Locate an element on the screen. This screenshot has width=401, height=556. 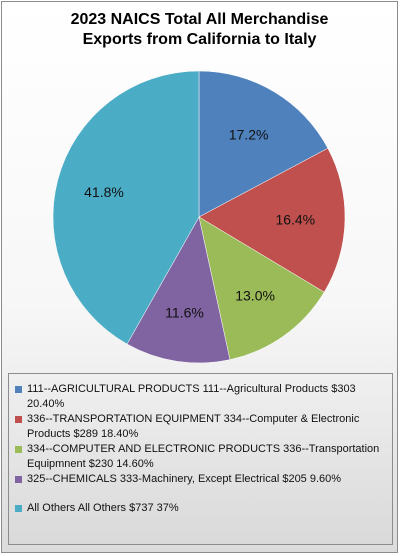
pie-slice-computer is located at coordinates (261, 288).